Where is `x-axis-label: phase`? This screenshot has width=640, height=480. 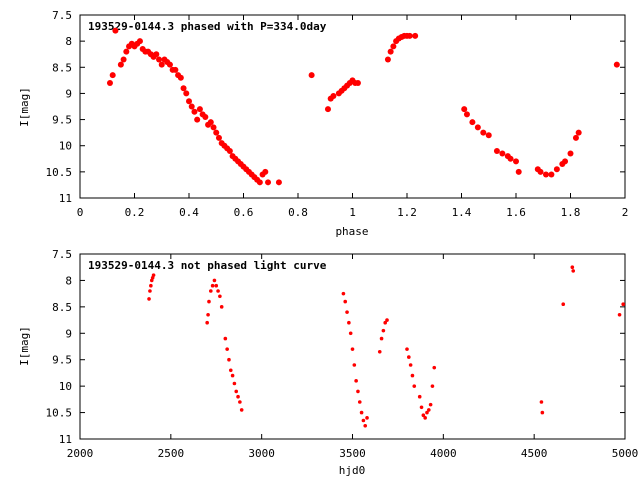 x-axis-label: phase is located at coordinates (351, 231).